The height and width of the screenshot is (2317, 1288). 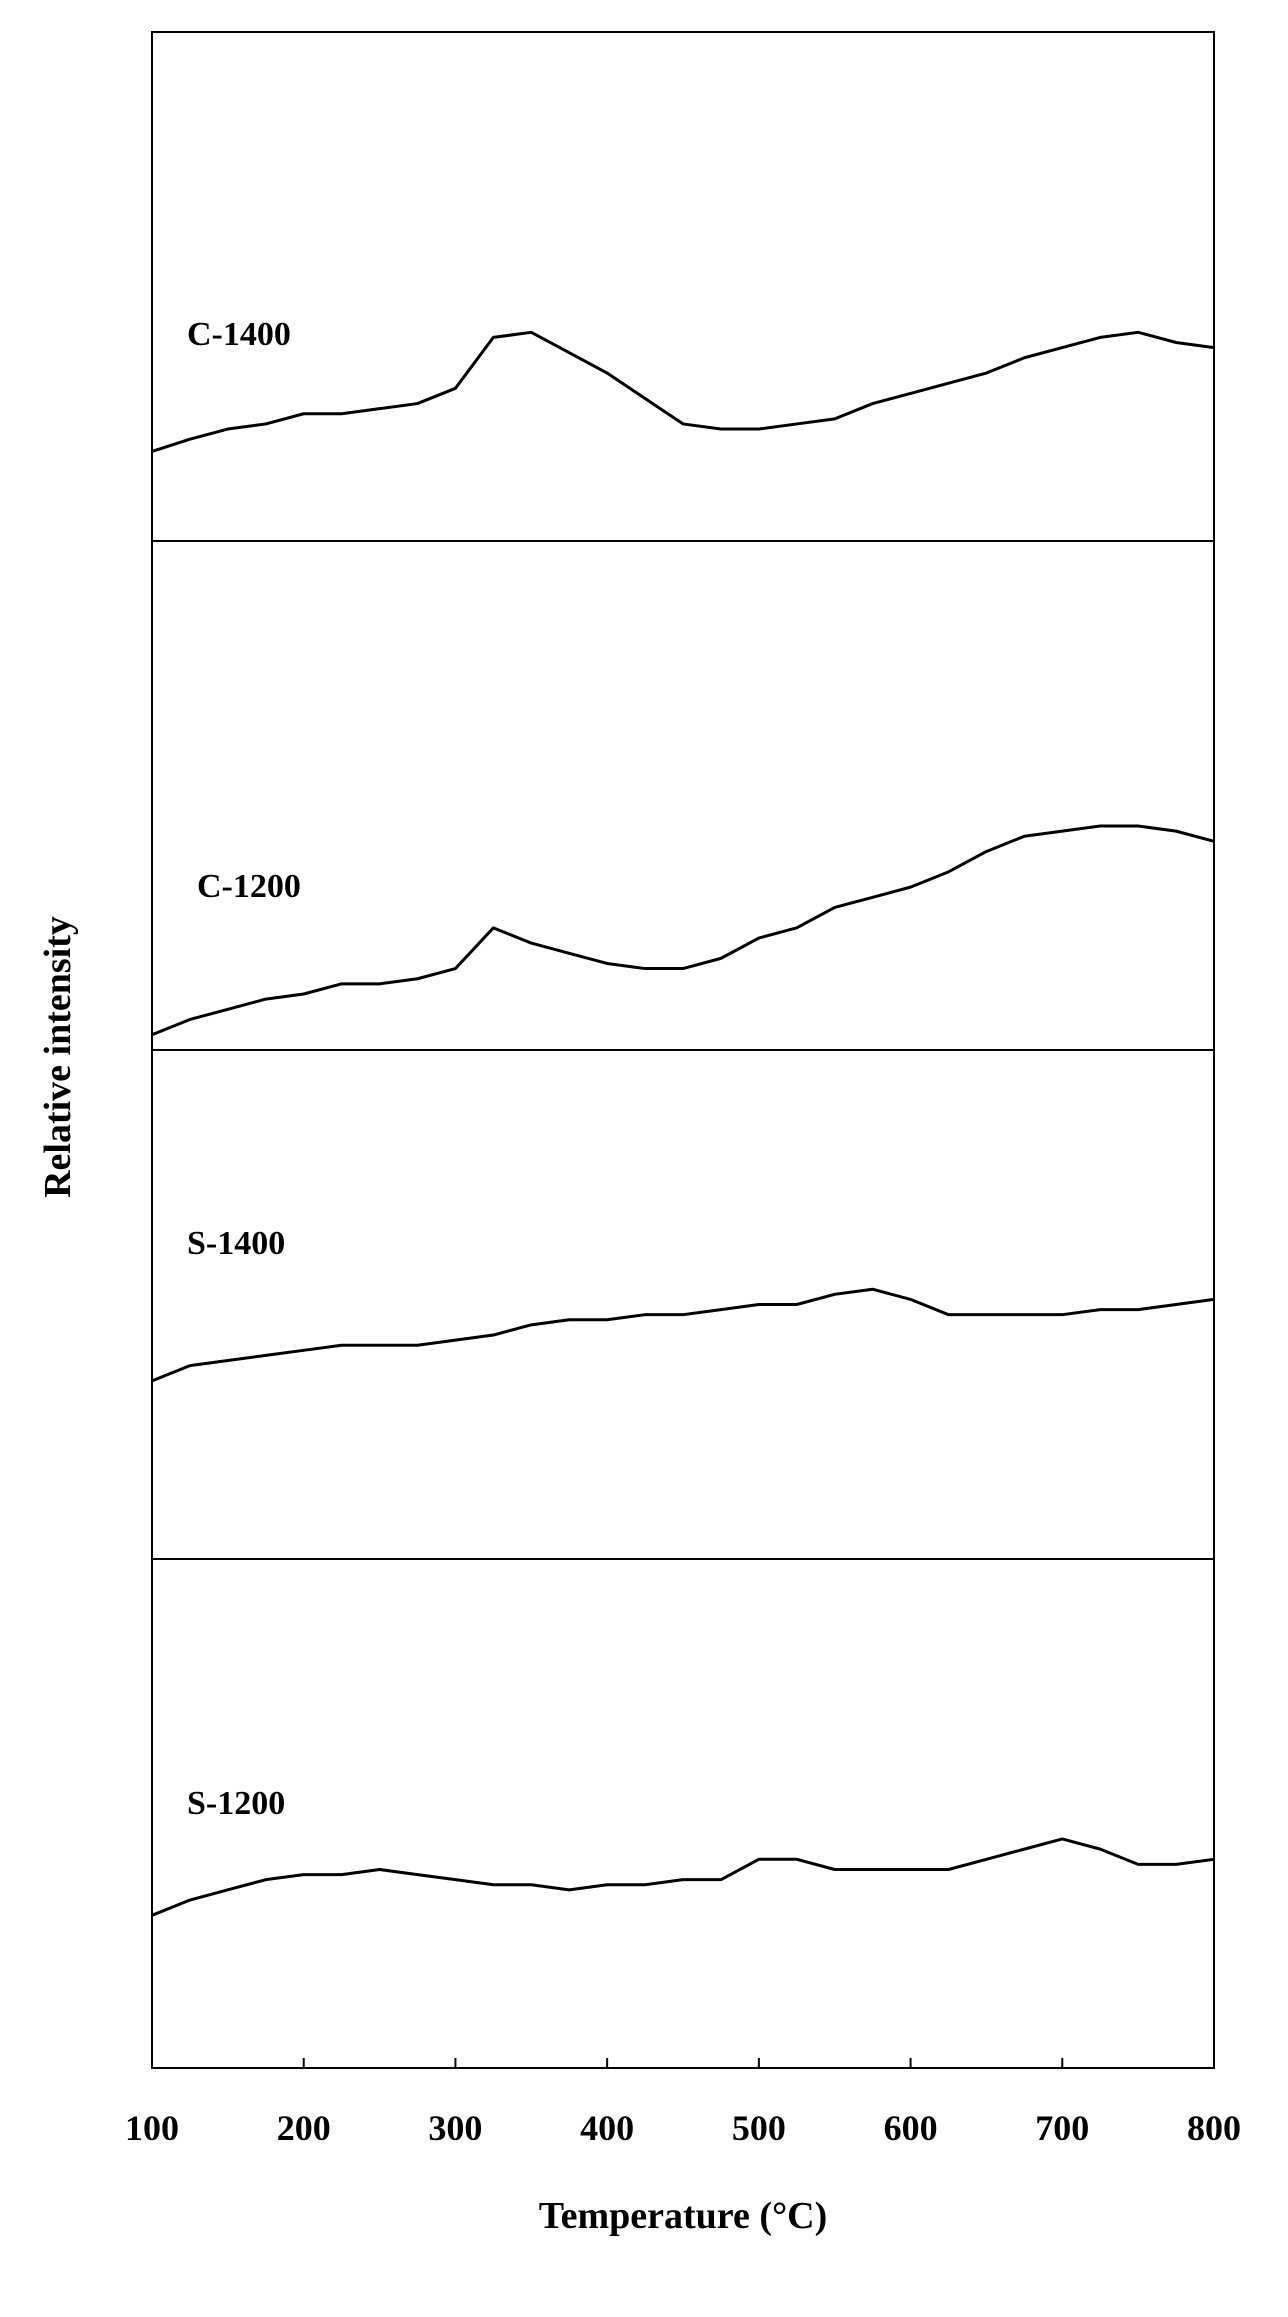 I want to click on x-tick-label: 300, so click(x=455, y=2128).